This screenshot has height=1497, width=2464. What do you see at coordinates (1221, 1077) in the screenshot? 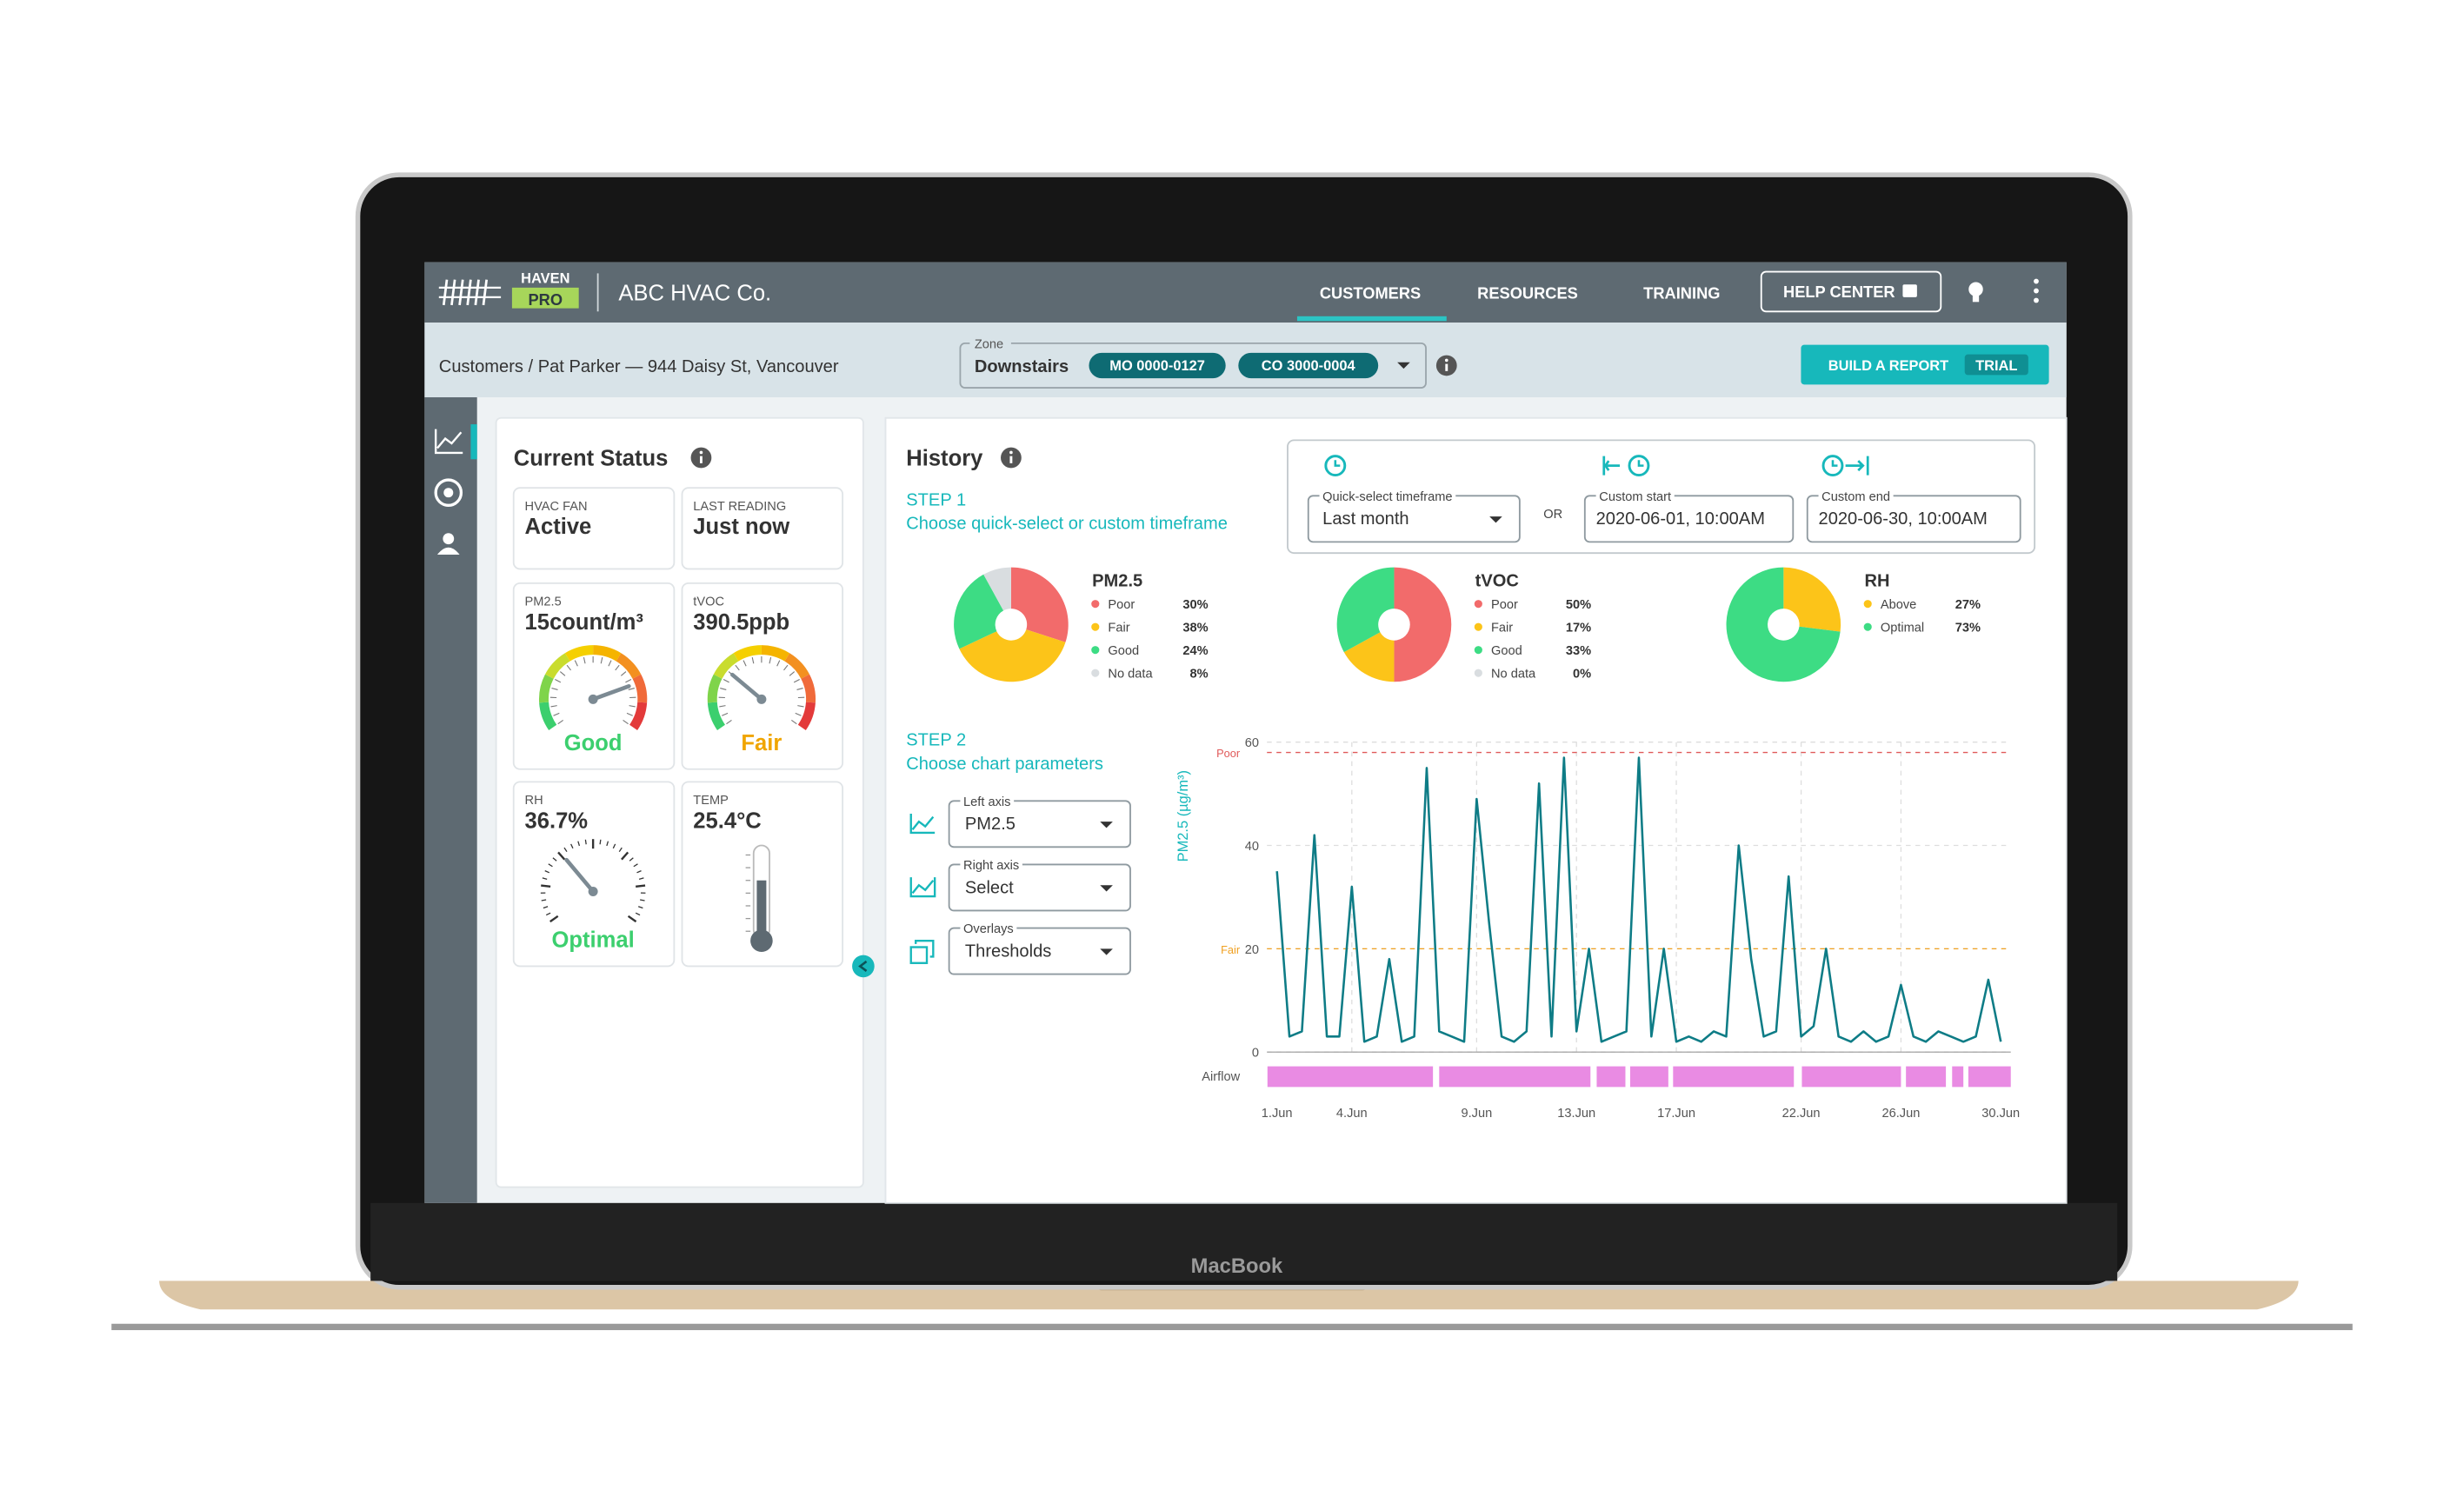
I see `airflow-label: Airflow` at bounding box center [1221, 1077].